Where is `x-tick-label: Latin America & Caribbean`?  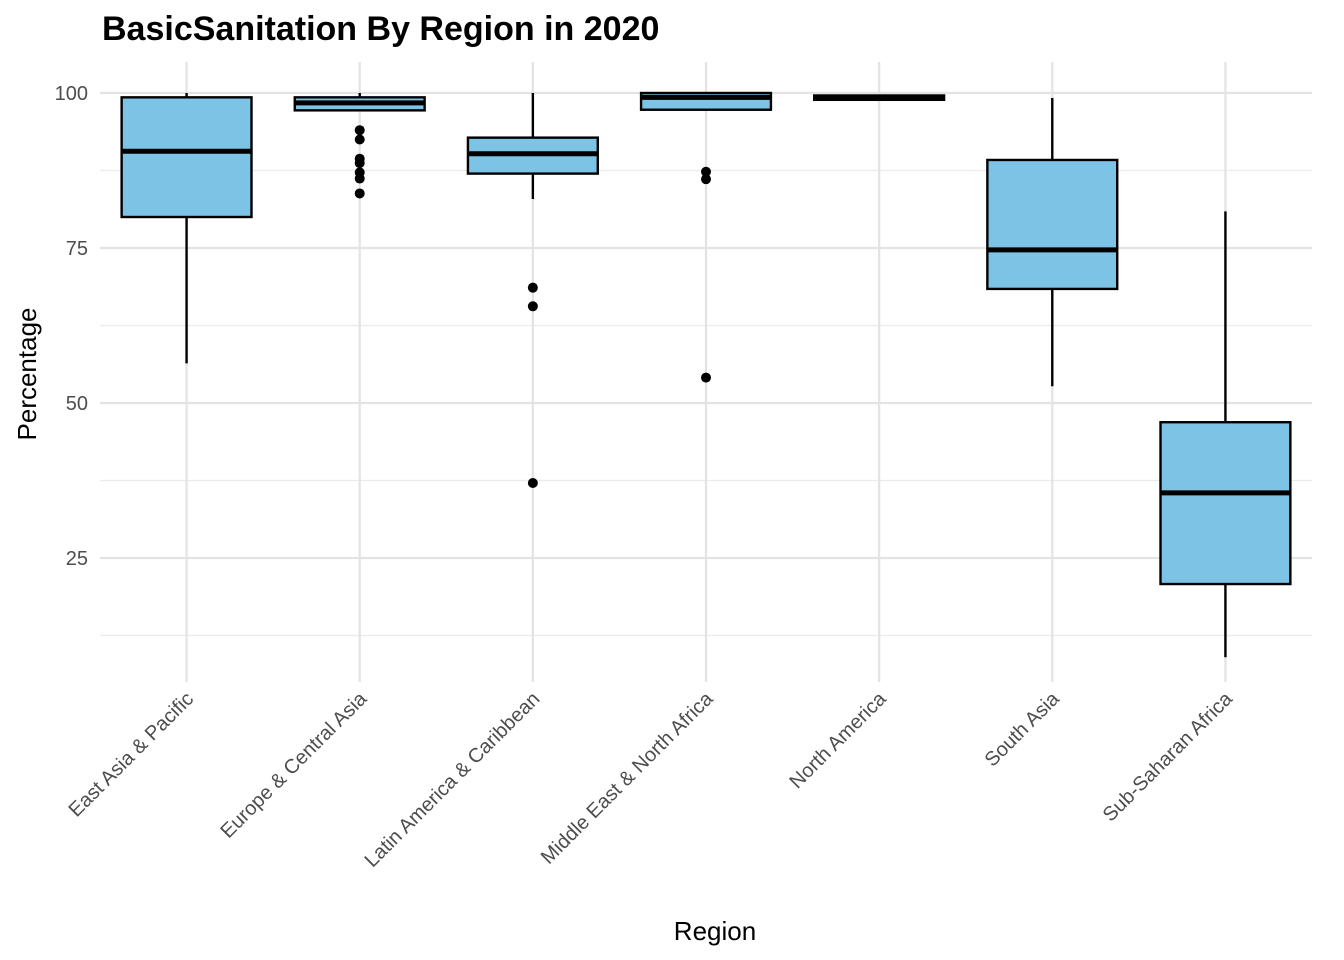 x-tick-label: Latin America & Caribbean is located at coordinates (453, 780).